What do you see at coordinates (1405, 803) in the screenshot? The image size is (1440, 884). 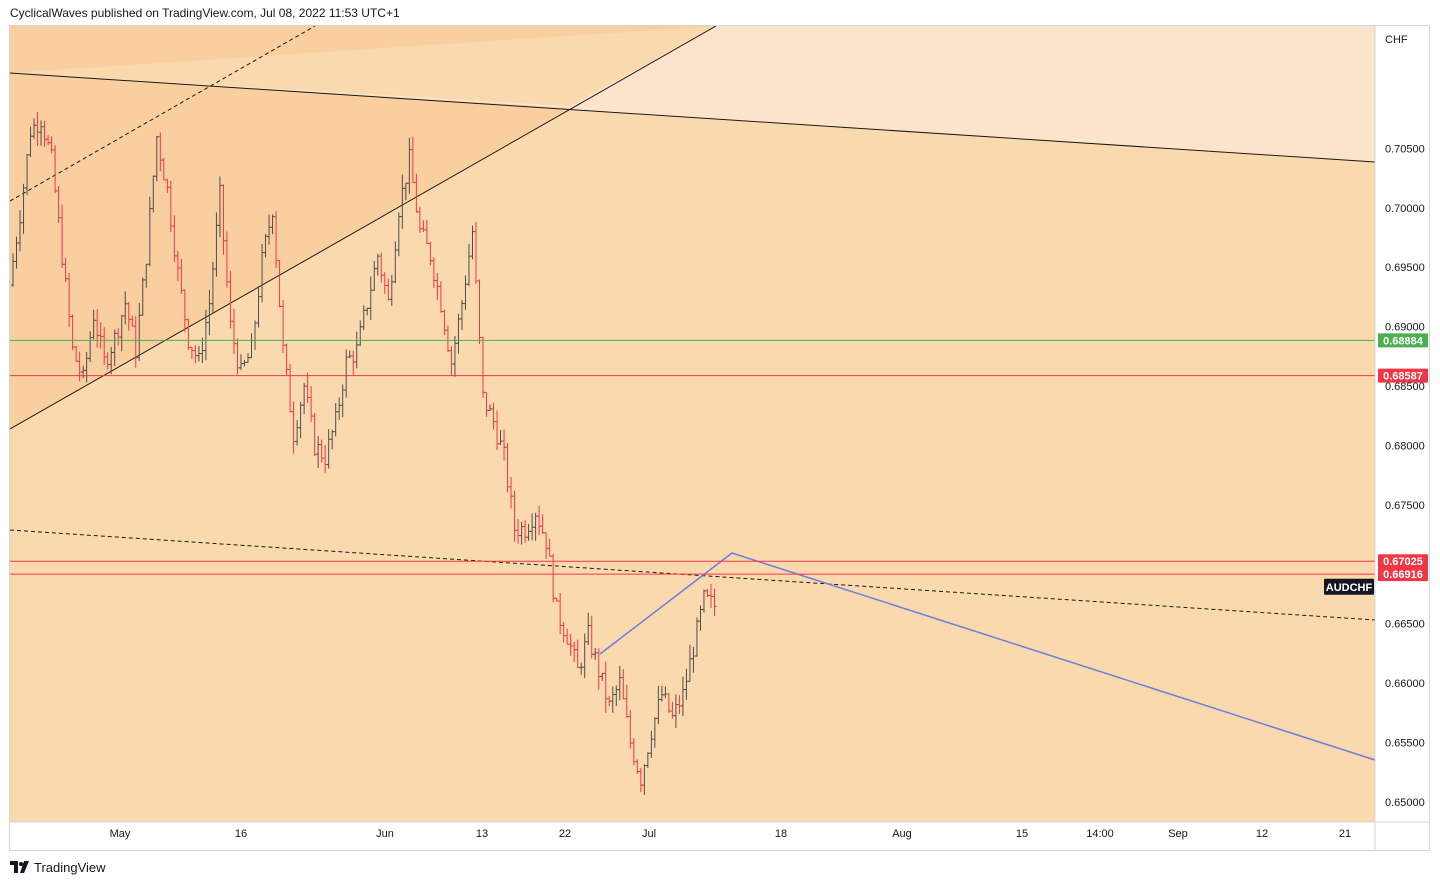 I see `y-tick-label: 0.65000` at bounding box center [1405, 803].